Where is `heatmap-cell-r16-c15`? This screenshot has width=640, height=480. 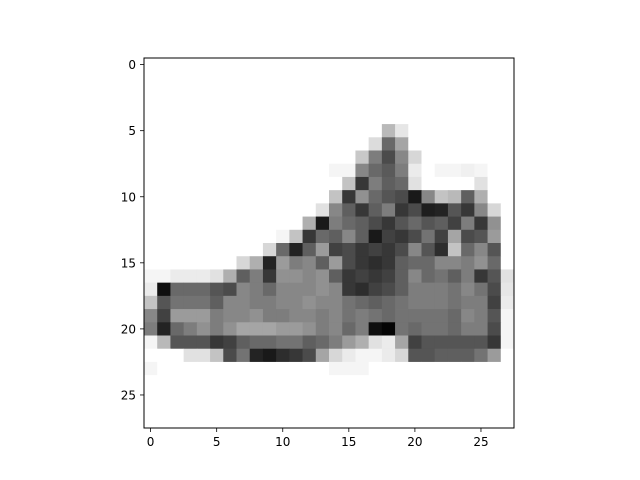
heatmap-cell-r16-c15 is located at coordinates (349, 276).